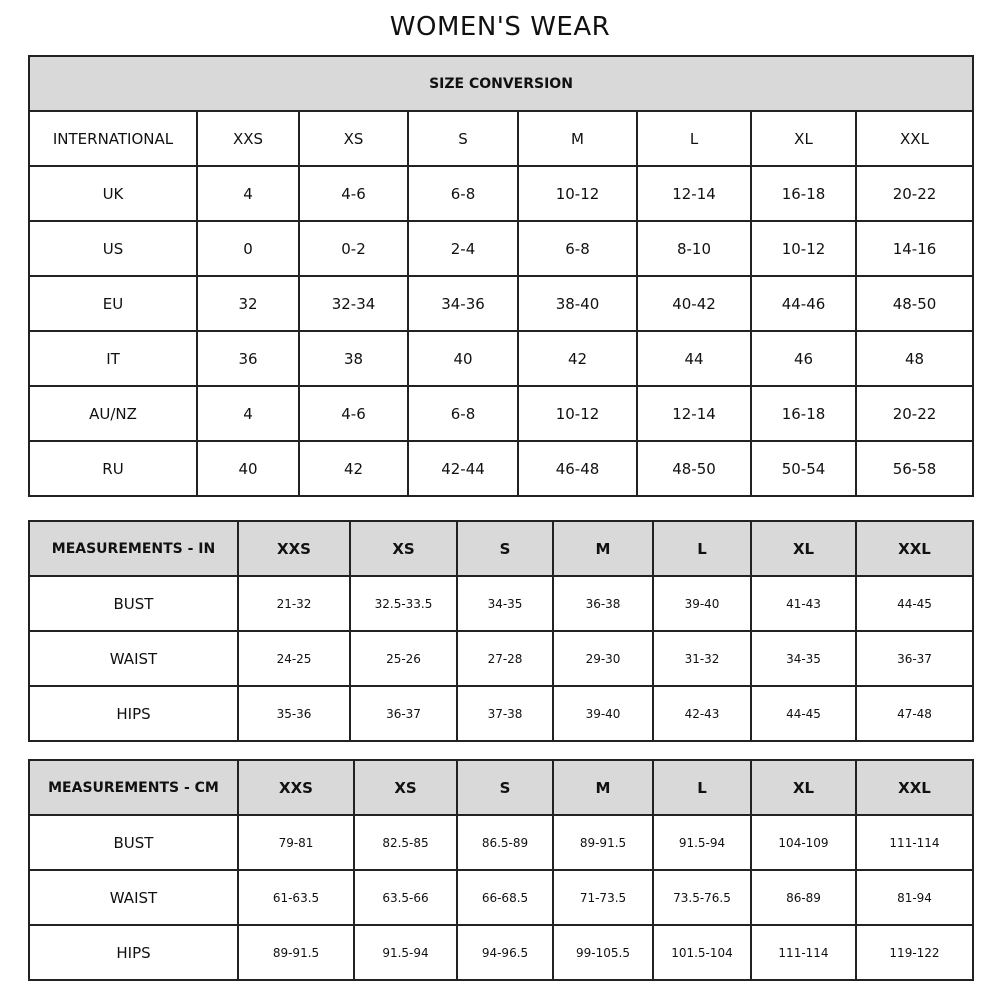 The width and height of the screenshot is (1000, 1000). What do you see at coordinates (694, 413) in the screenshot?
I see `table-cell: 12-14` at bounding box center [694, 413].